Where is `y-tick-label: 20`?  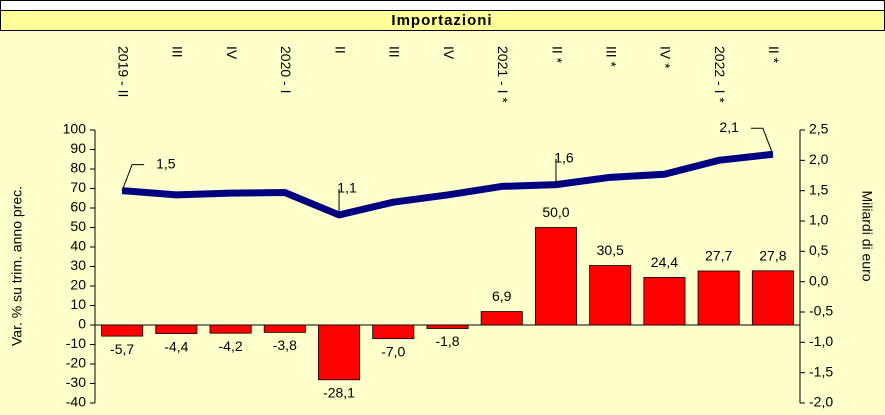
y-tick-label: 20 is located at coordinates (78, 285).